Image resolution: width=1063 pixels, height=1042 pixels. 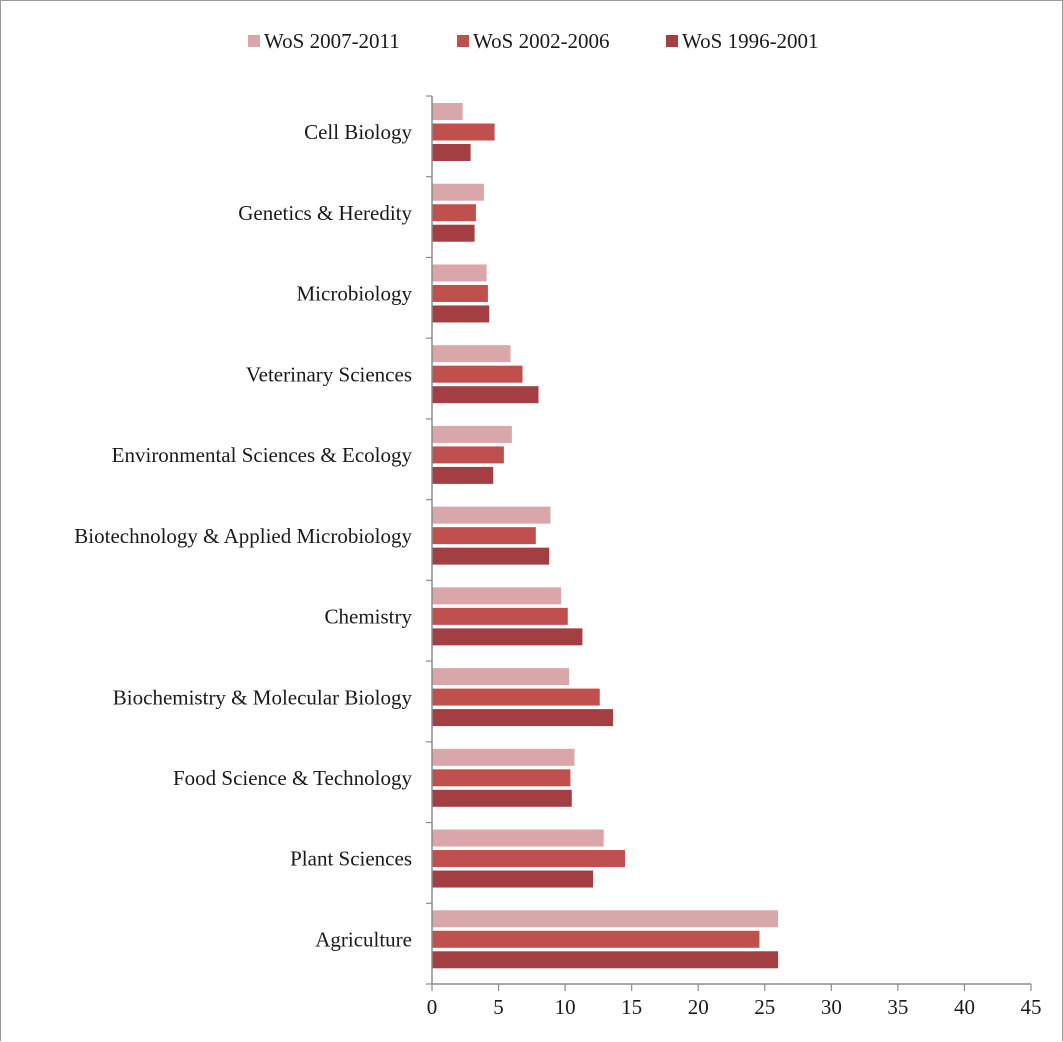 I want to click on bar-chemistry-wos-1996-2001, so click(x=507, y=637).